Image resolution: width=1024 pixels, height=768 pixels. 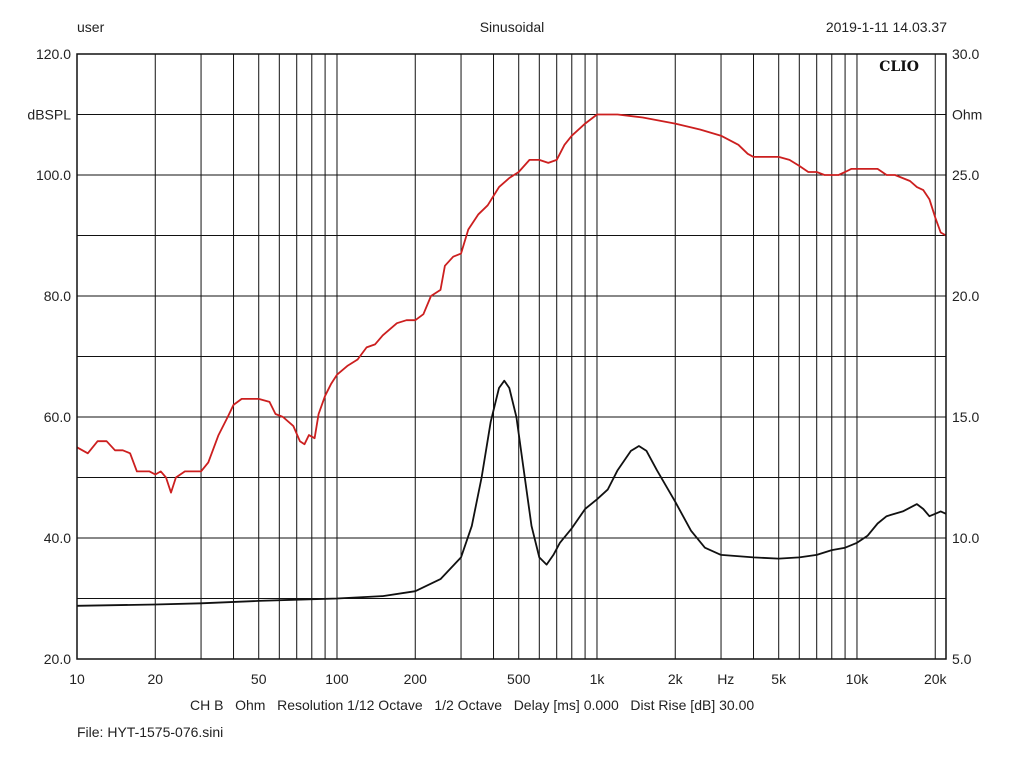 I want to click on x-tick-label: 50, so click(x=259, y=679).